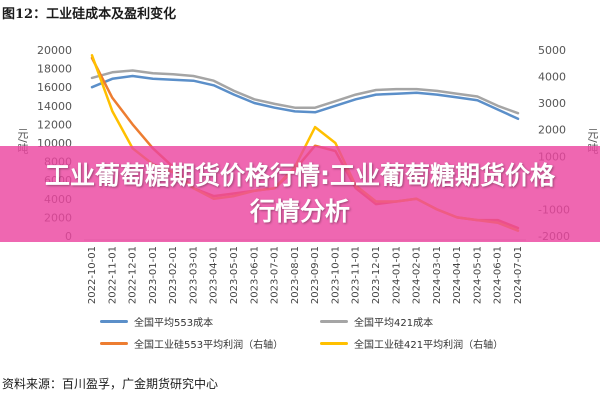 Image resolution: width=600 pixels, height=400 pixels. I want to click on left-axis-tick-label: 14000, so click(54, 106).